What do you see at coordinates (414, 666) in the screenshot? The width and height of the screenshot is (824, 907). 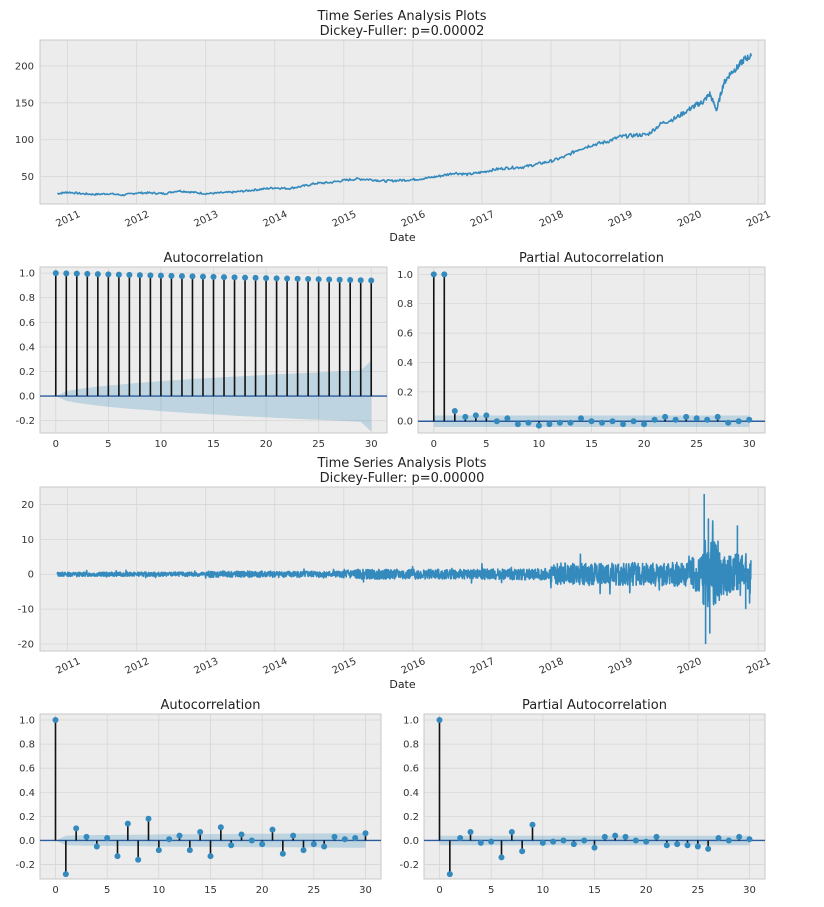 I see `x-tick-label: 2016` at bounding box center [414, 666].